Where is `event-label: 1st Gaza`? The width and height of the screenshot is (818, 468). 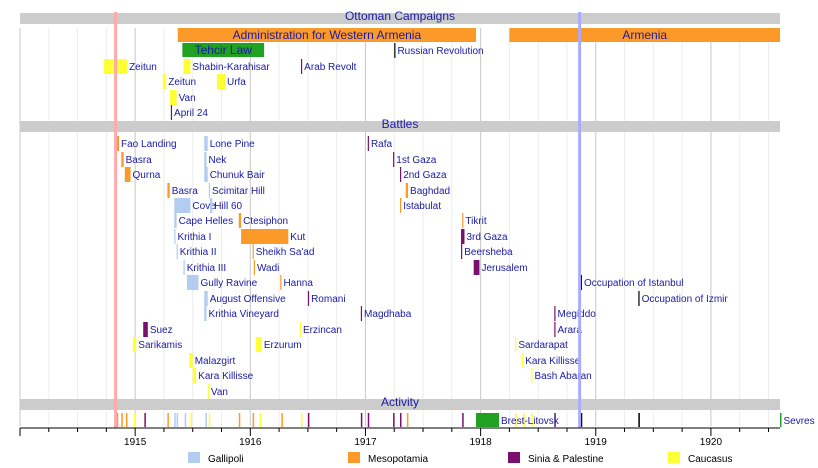 event-label: 1st Gaza is located at coordinates (416, 160).